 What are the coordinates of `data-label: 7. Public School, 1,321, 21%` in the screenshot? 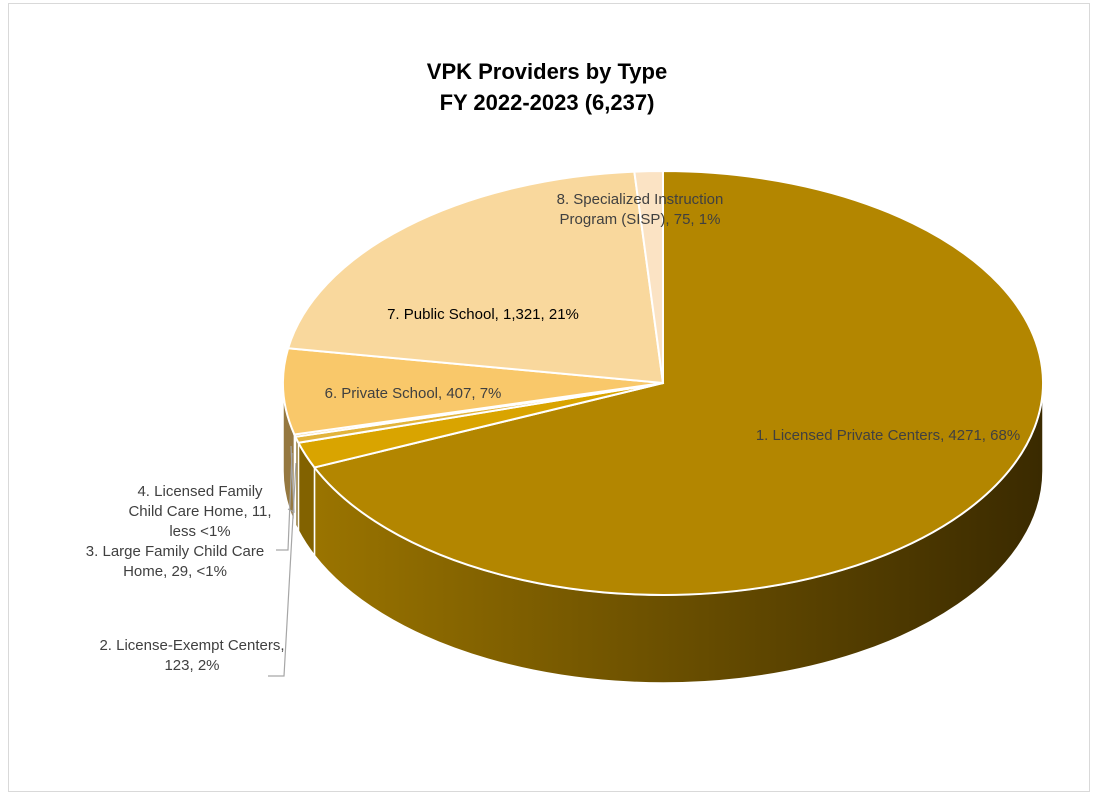 It's located at (483, 314).